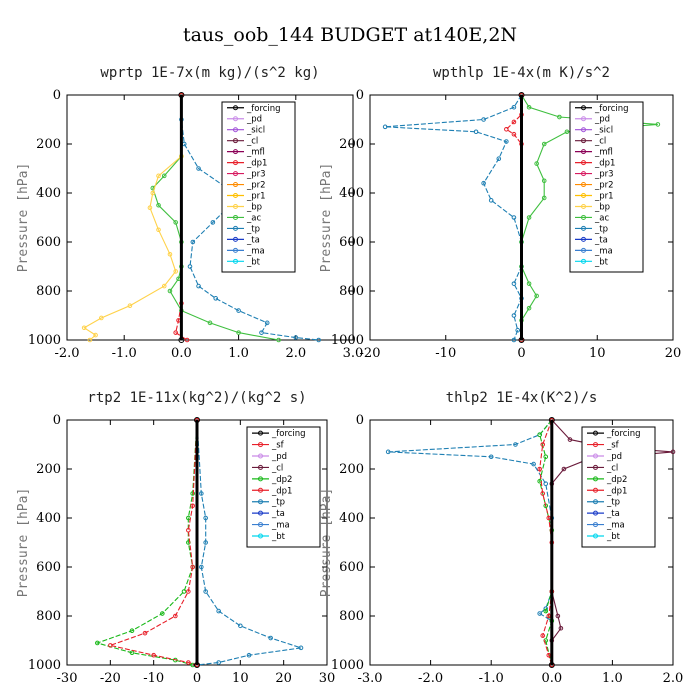  I want to click on x-tick-label: 3.0, so click(353, 353).